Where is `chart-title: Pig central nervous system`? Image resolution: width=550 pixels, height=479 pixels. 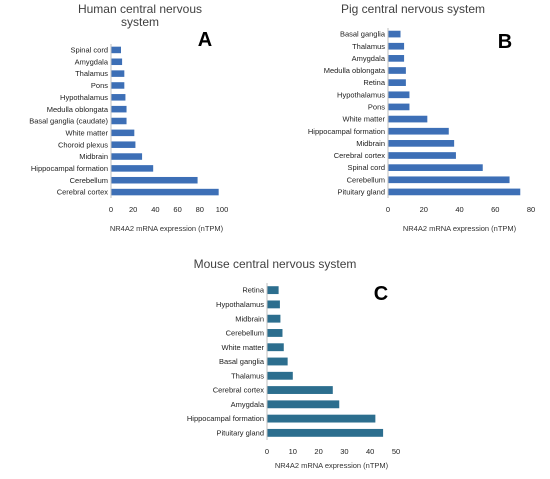 chart-title: Pig central nervous system is located at coordinates (413, 9).